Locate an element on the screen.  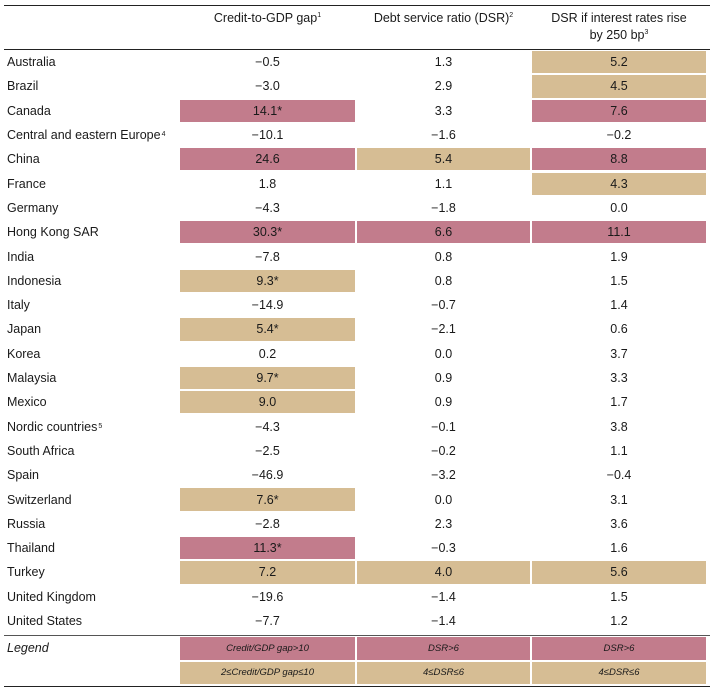
table-row: Turkey 7.2 4.0 5.6 is located at coordinates (358, 572).